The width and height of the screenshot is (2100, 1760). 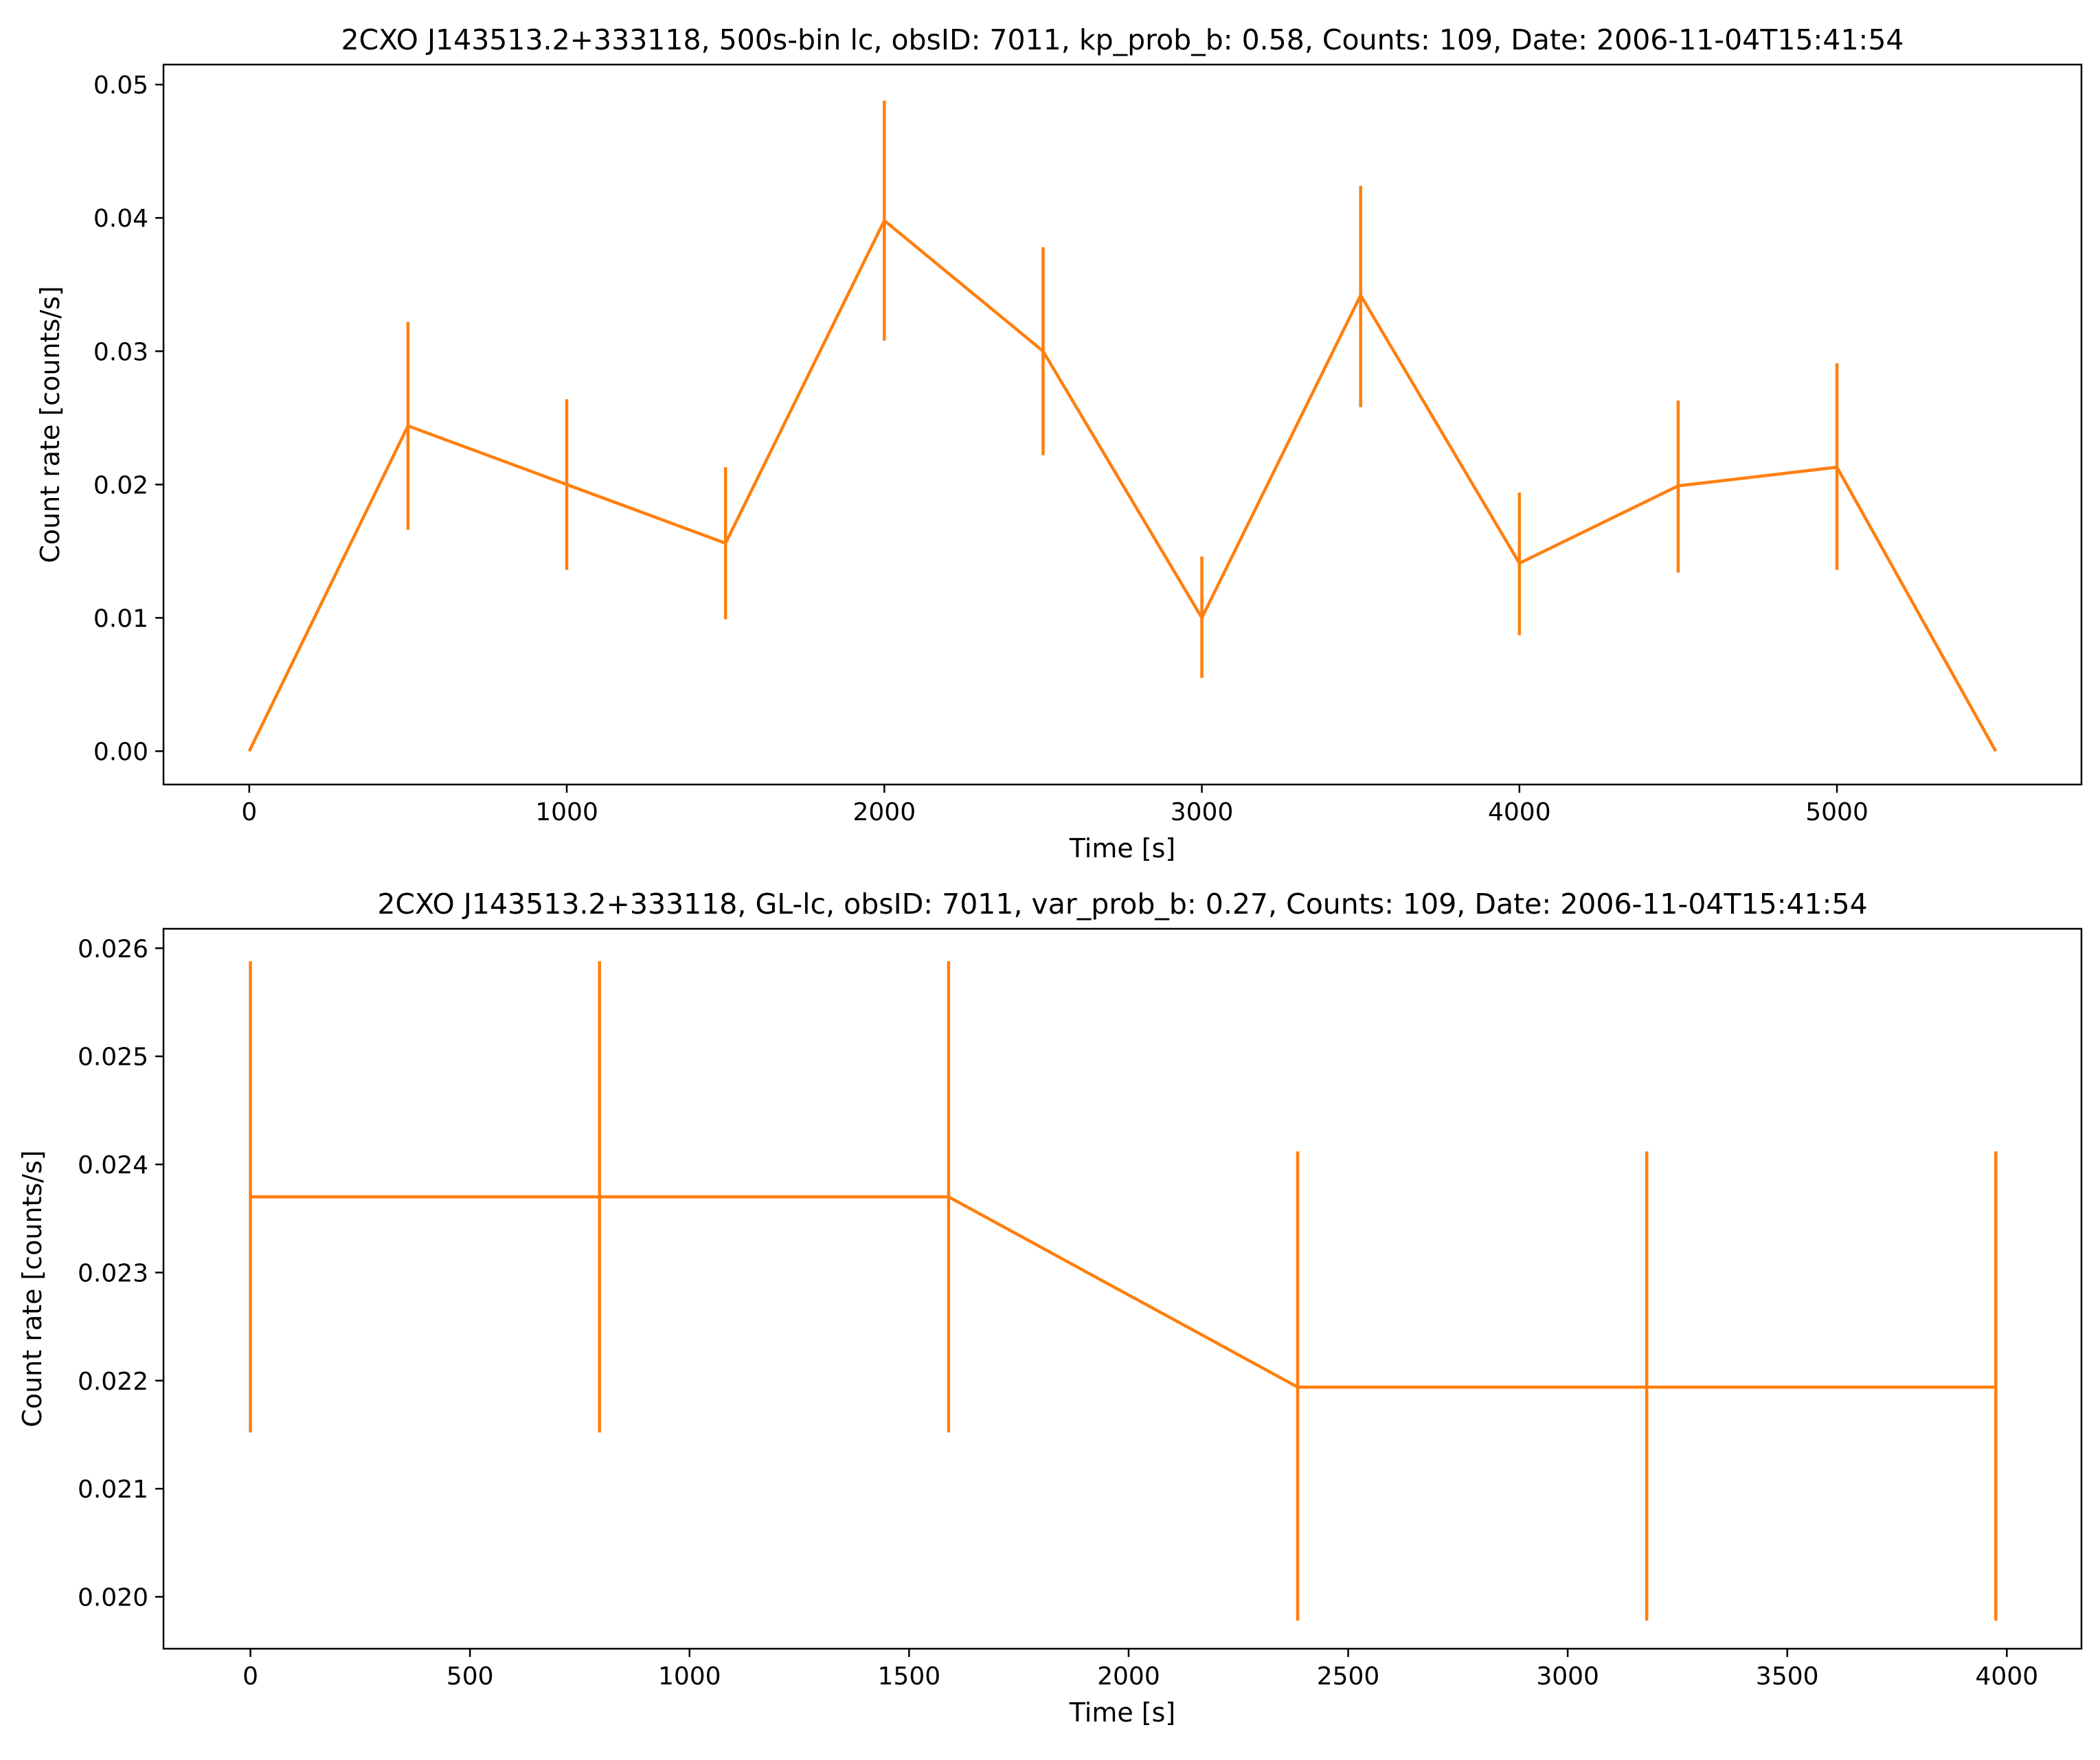 I want to click on bottom-x-tick-label: 2000, so click(x=1128, y=1676).